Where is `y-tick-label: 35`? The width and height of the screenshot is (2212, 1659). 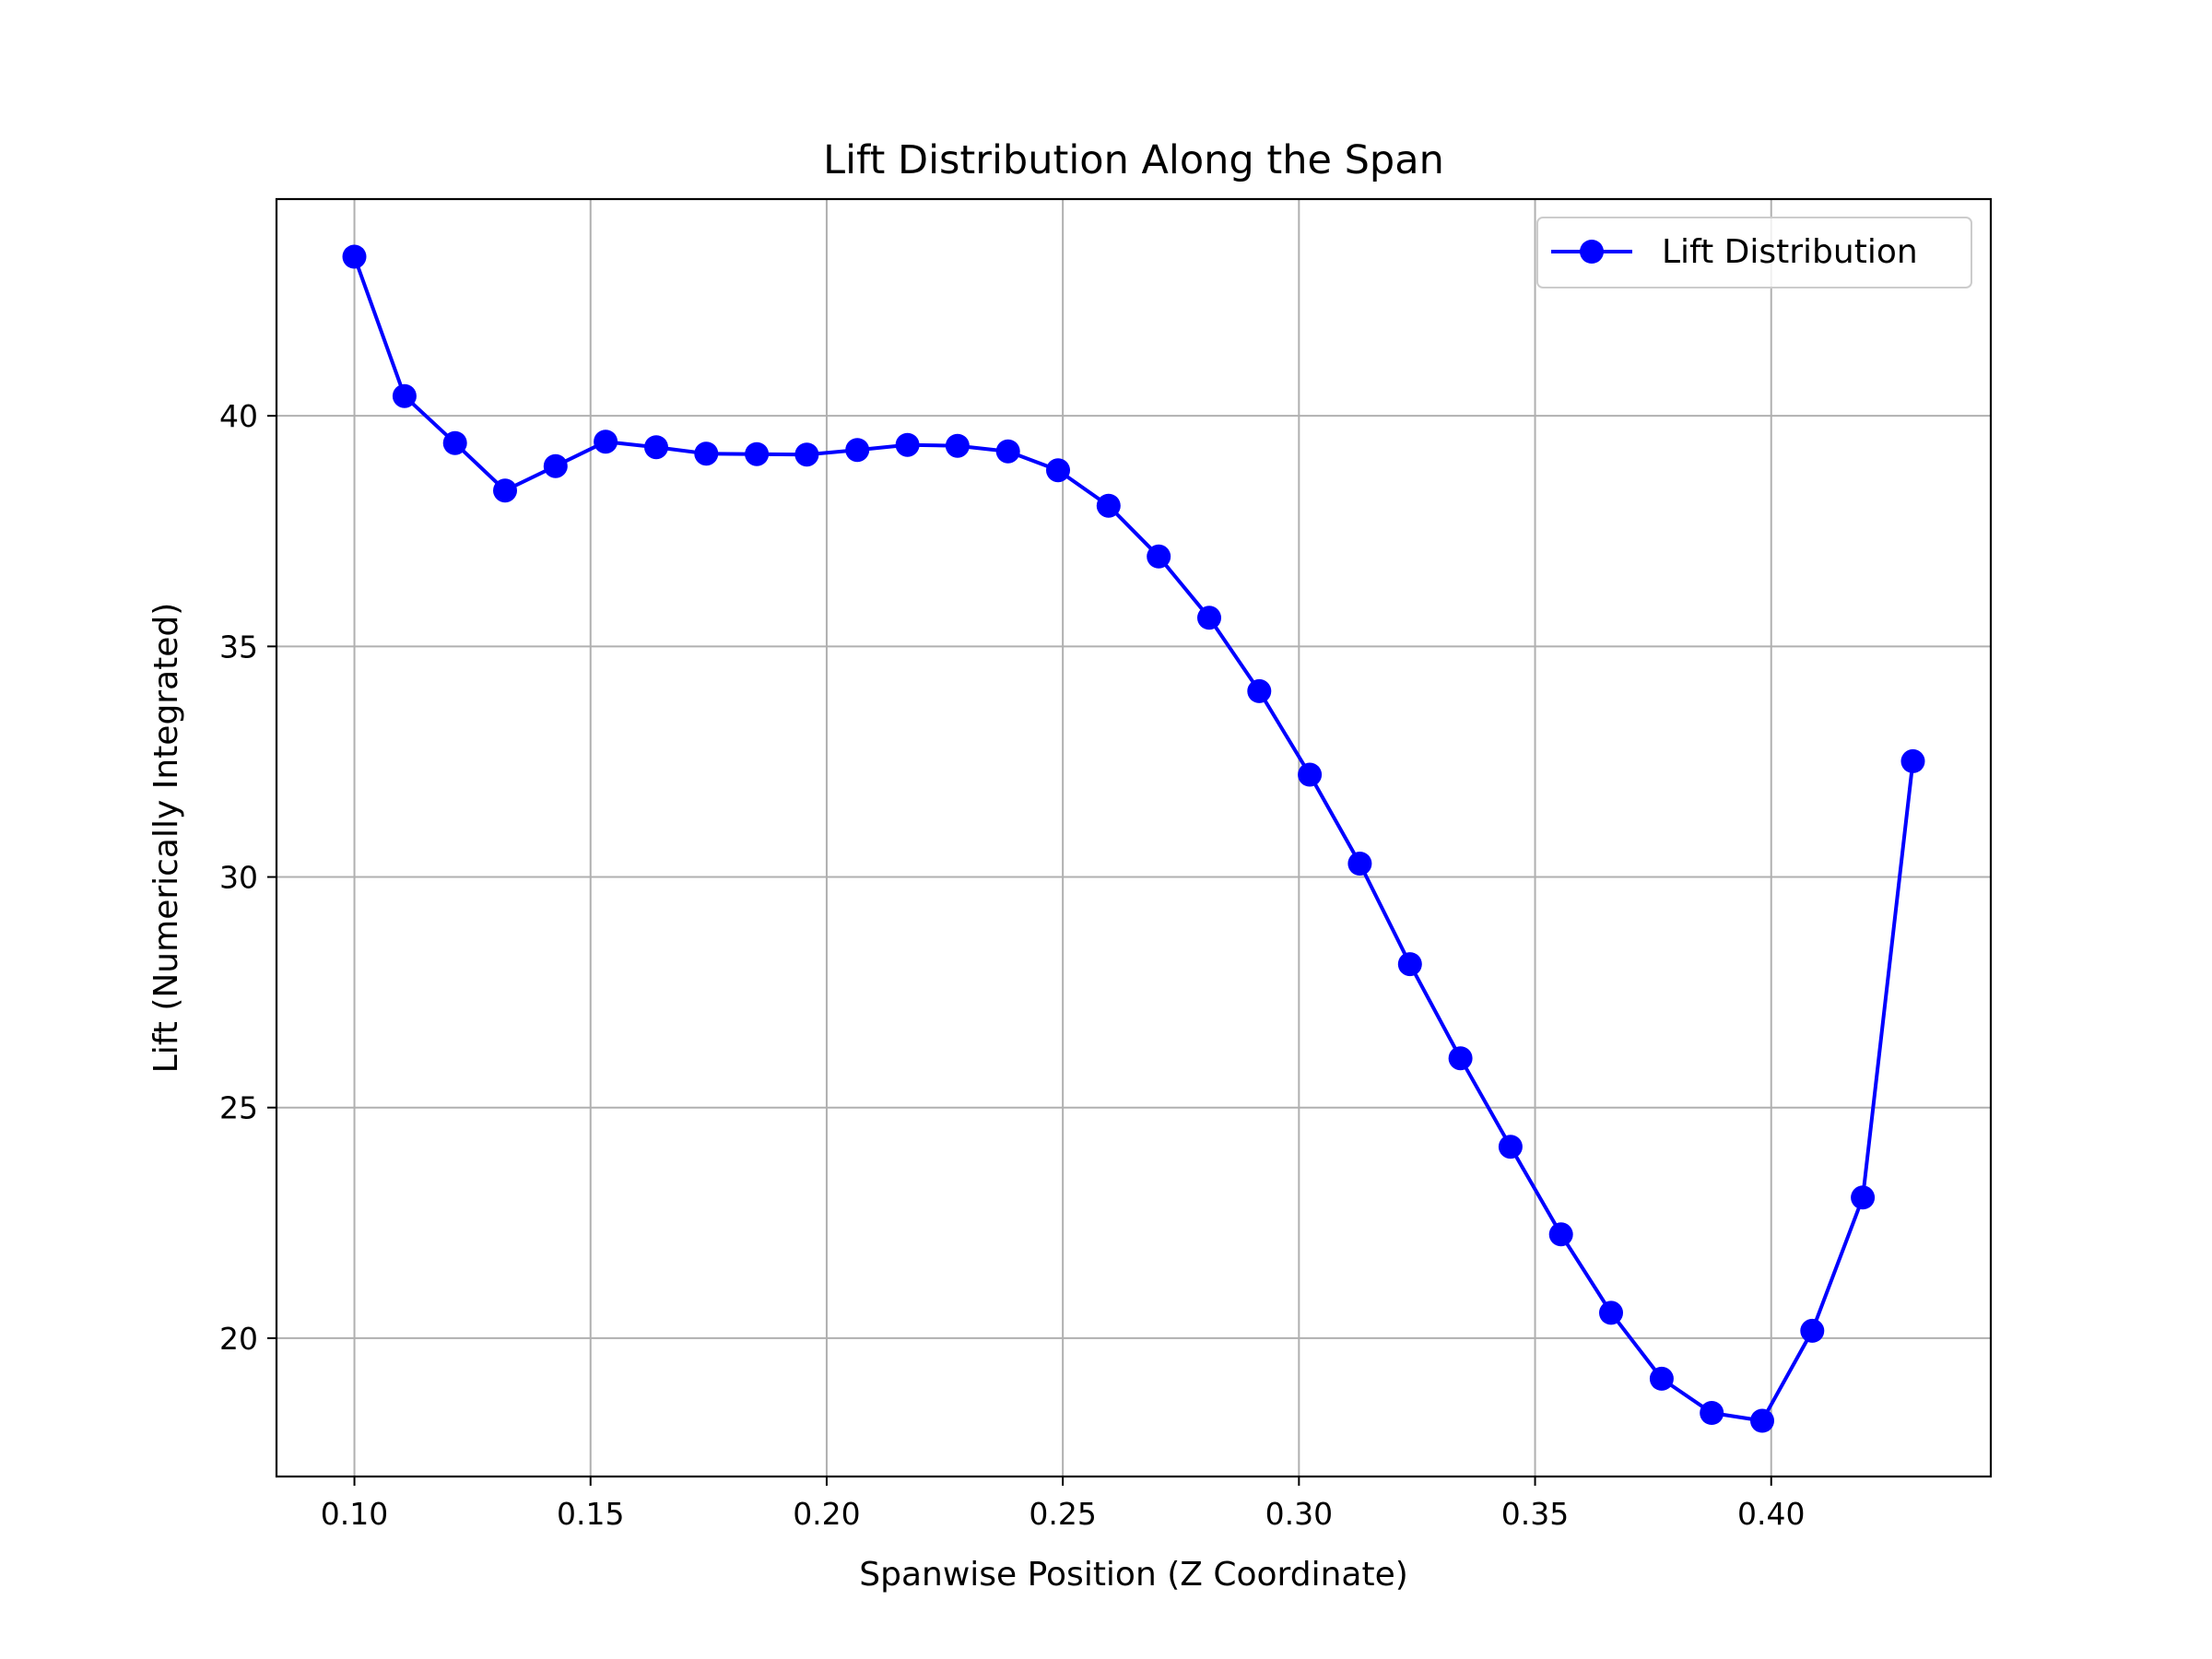 y-tick-label: 35 is located at coordinates (238, 647).